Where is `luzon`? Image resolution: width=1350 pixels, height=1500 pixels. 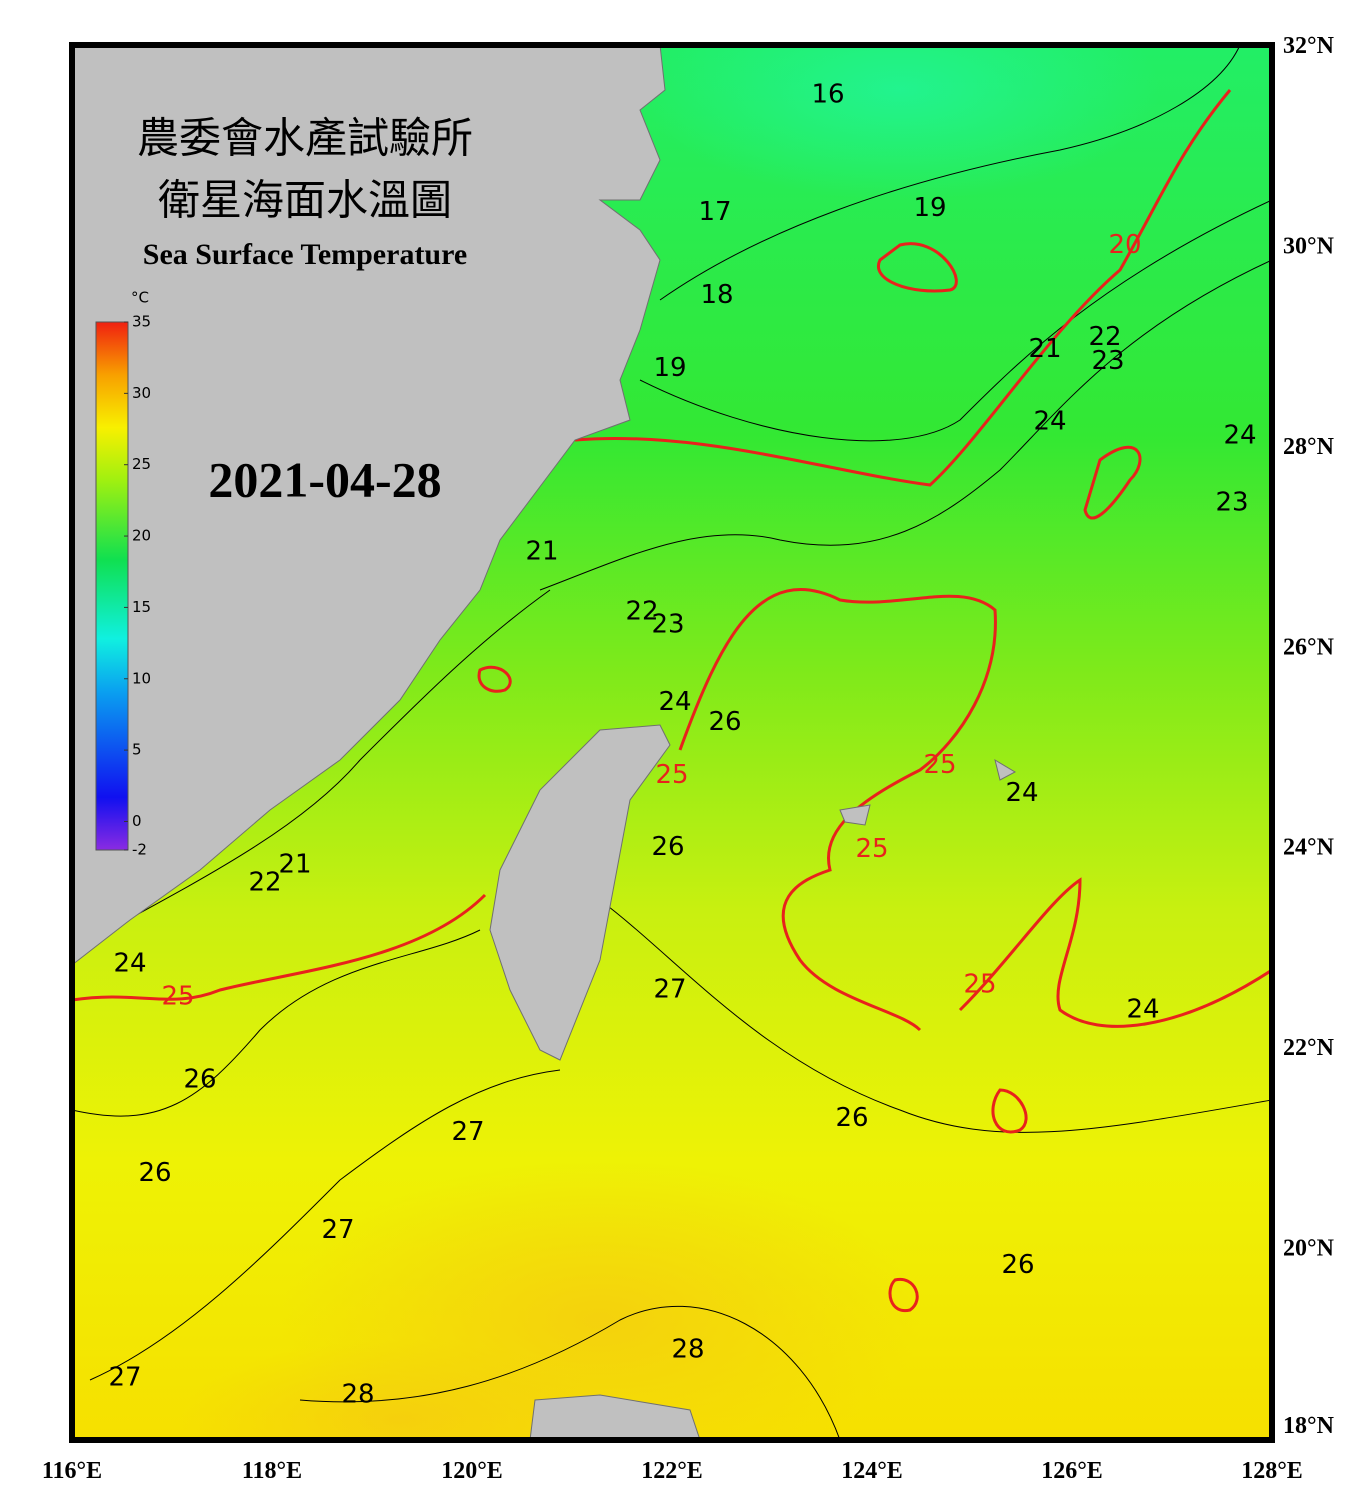 luzon is located at coordinates (615, 1417).